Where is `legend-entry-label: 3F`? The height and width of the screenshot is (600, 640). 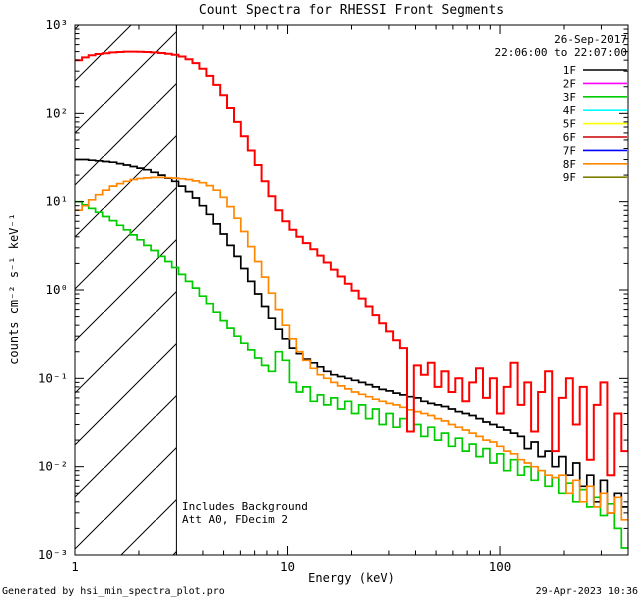 legend-entry-label: 3F is located at coordinates (569, 97).